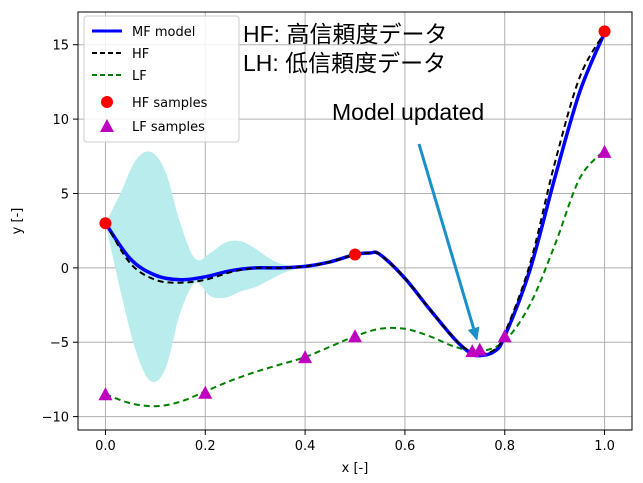  I want to click on y-tick-label: −5, so click(59, 343).